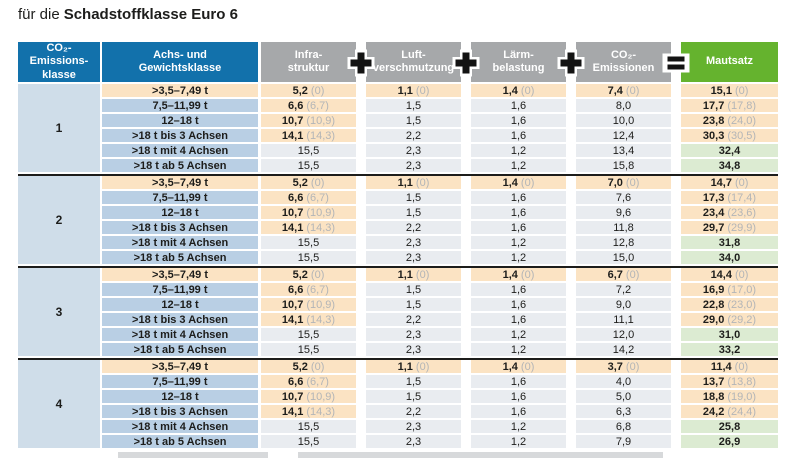  Describe the element at coordinates (510, 182) in the screenshot. I see `cell-value: 1,4` at that location.